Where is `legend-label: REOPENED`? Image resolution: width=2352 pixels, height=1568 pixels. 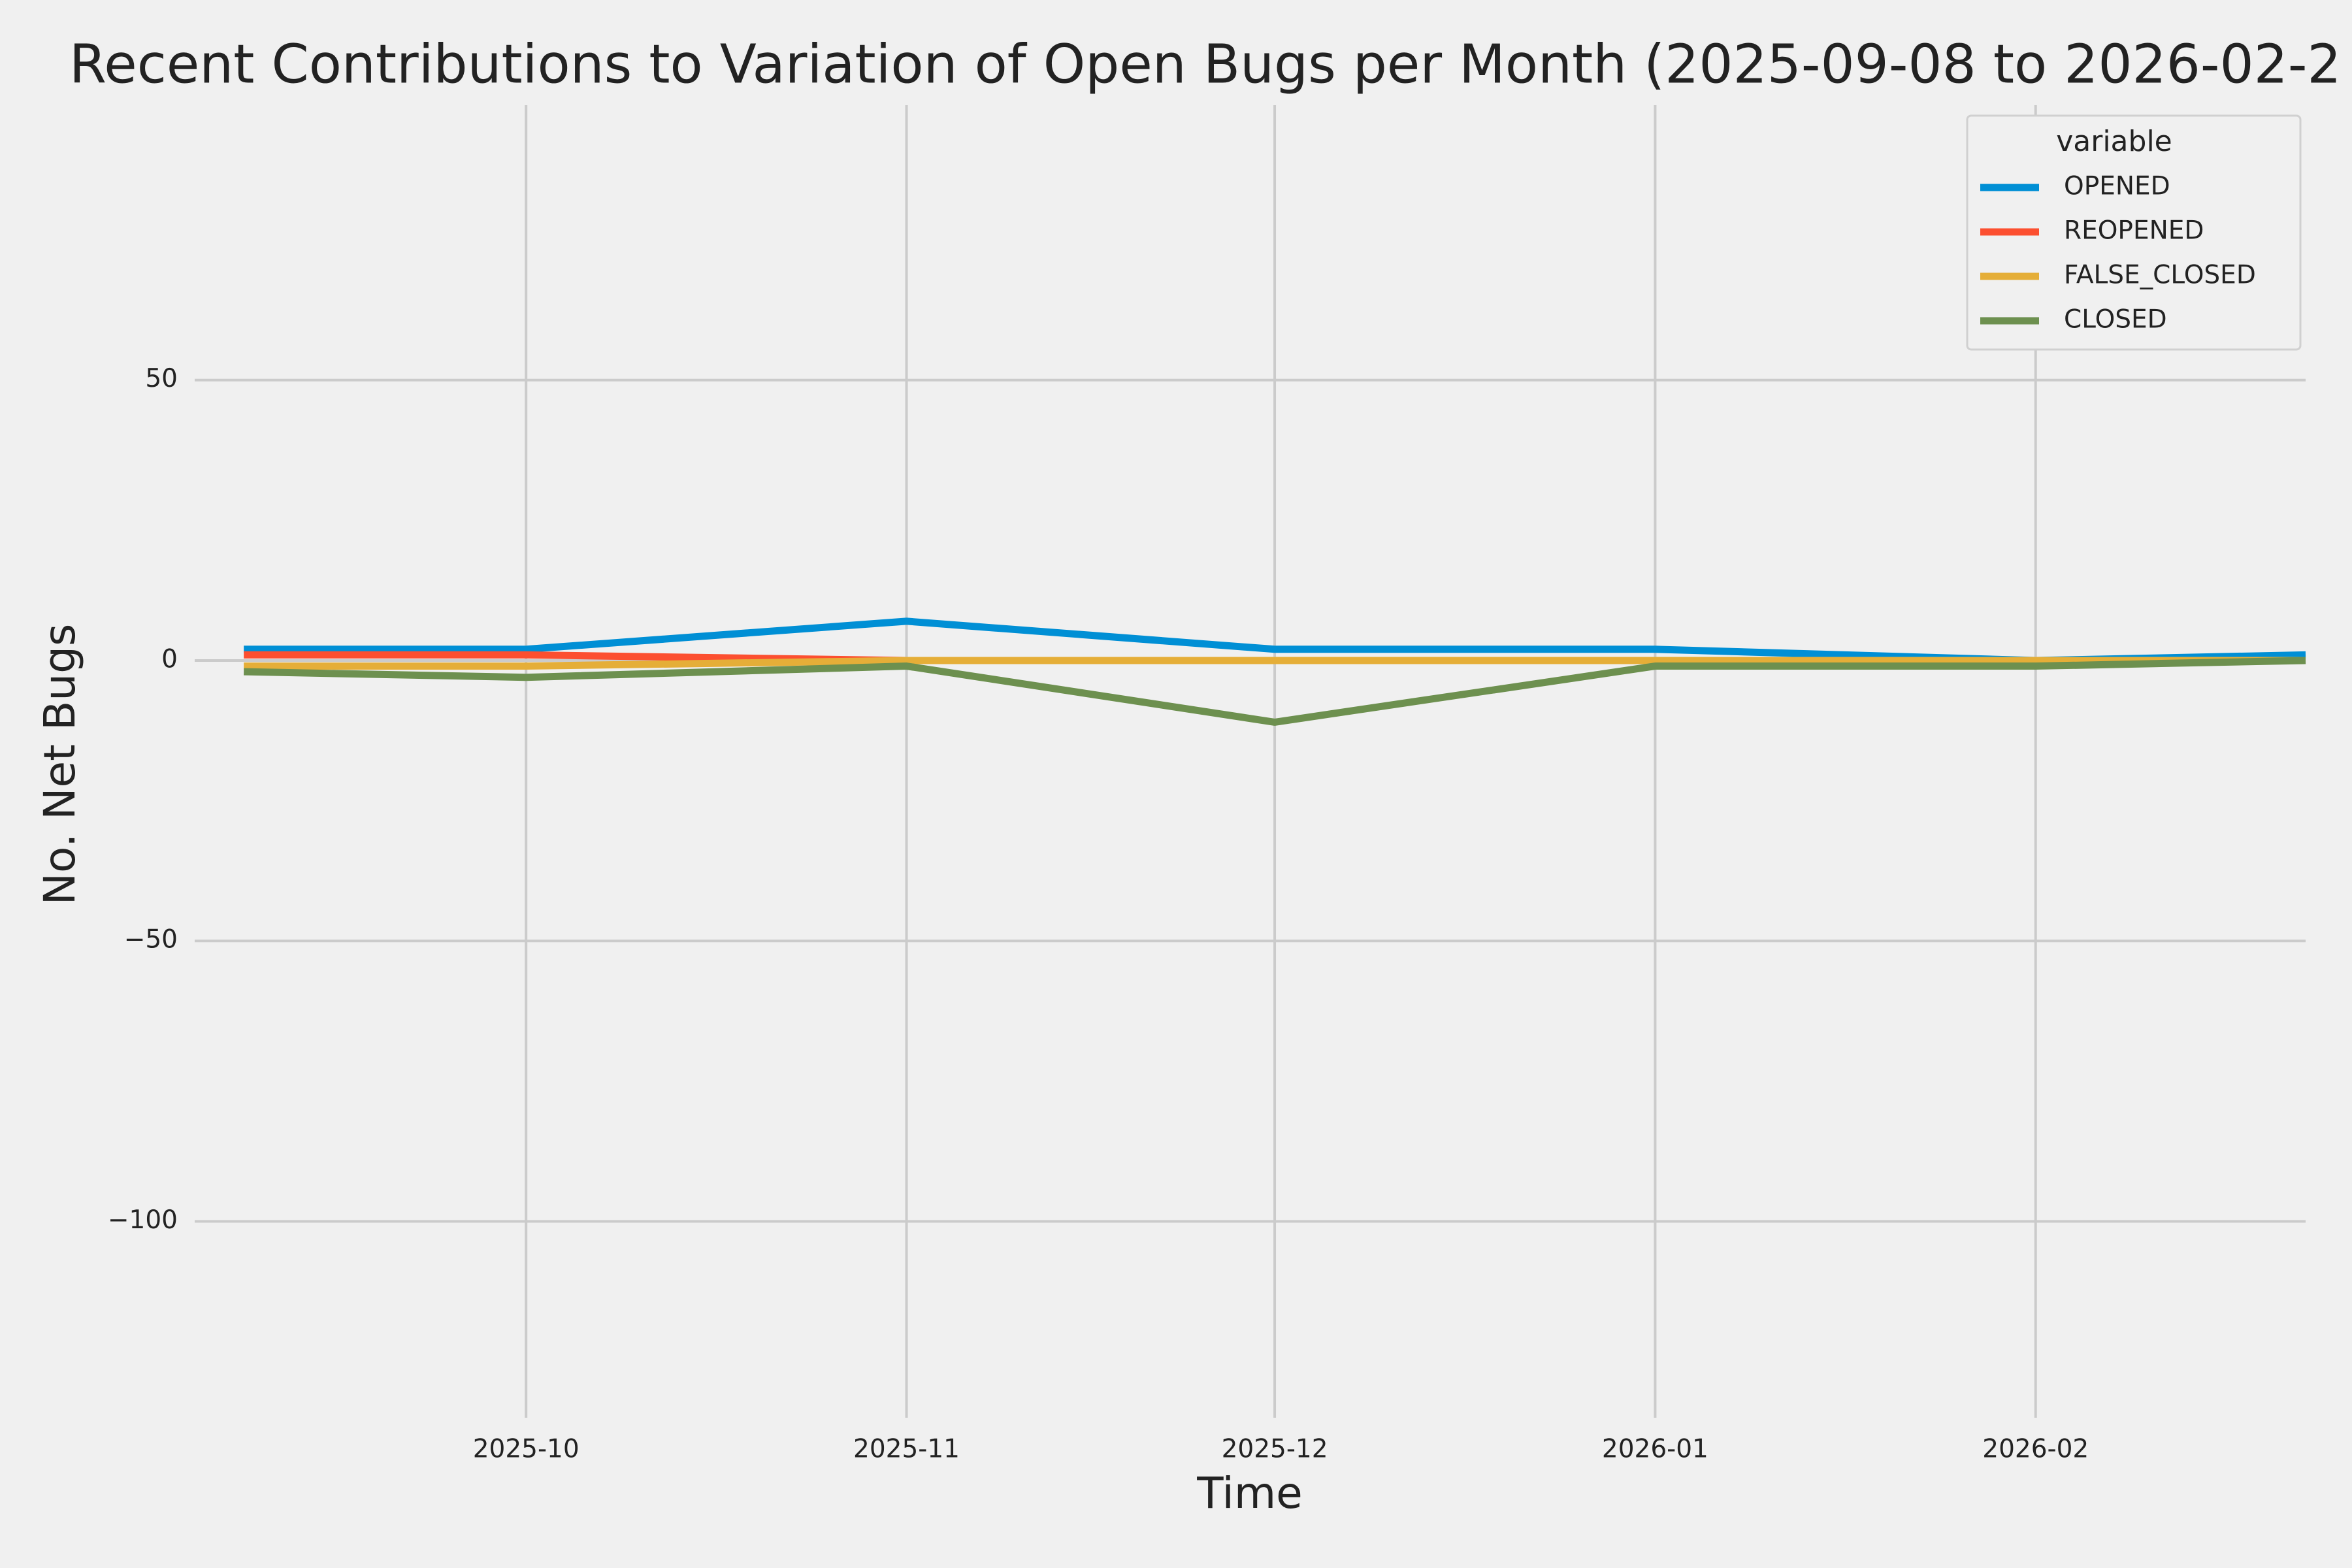 legend-label: REOPENED is located at coordinates (2134, 231).